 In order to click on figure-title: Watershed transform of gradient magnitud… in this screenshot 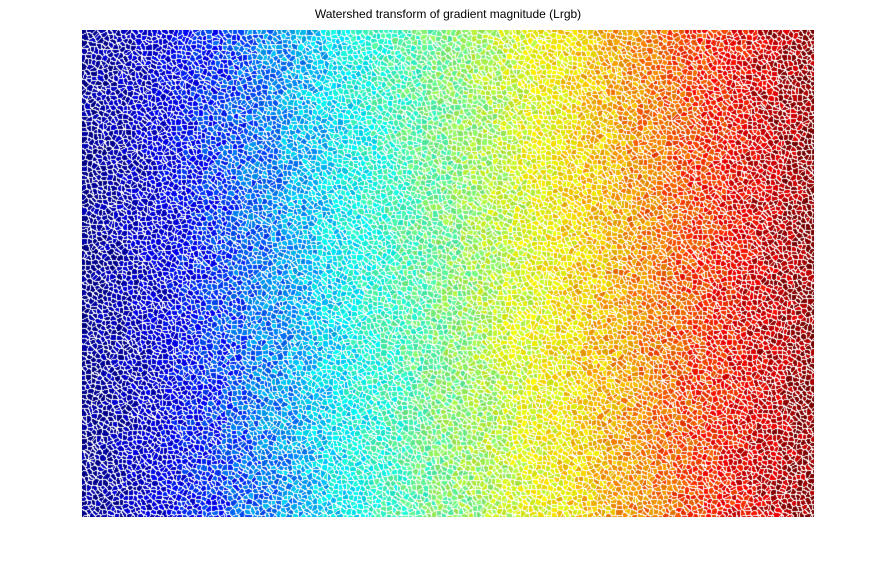, I will do `click(448, 14)`.